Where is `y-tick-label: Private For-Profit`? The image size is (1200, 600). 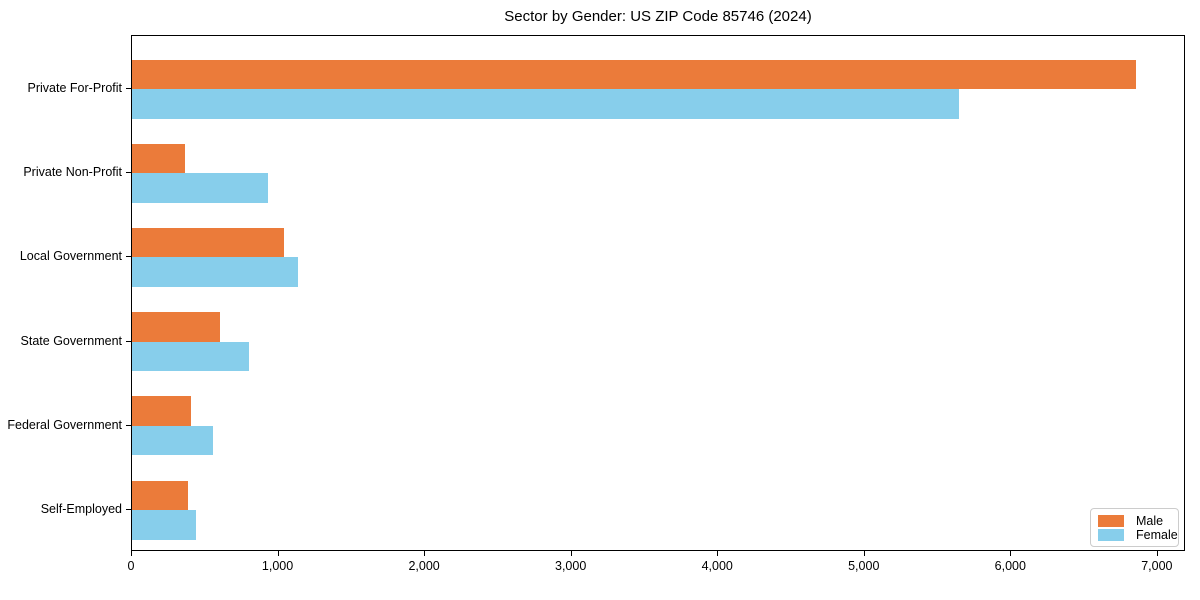
y-tick-label: Private For-Profit is located at coordinates (74, 88).